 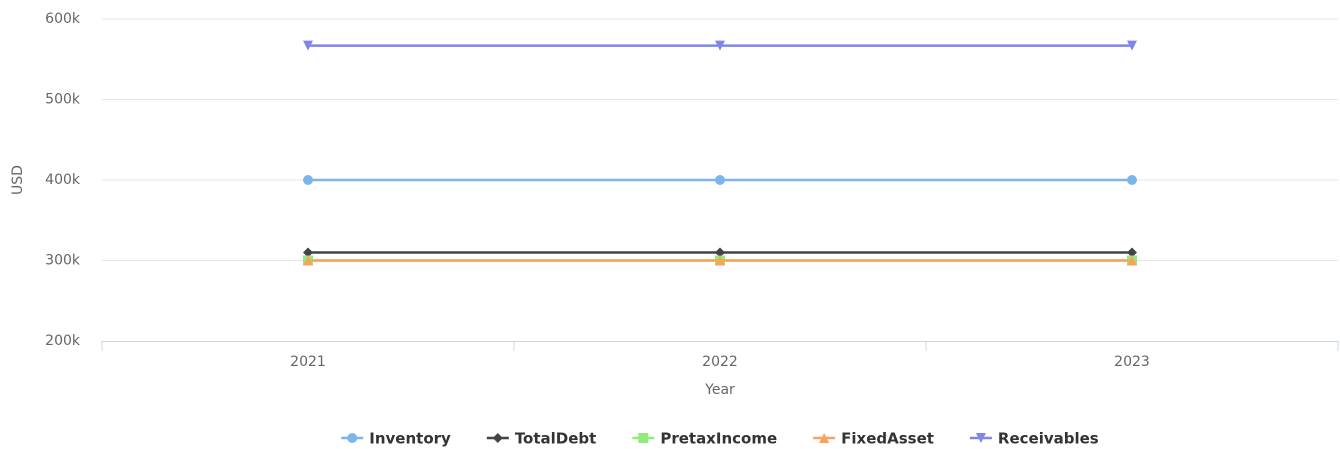 What do you see at coordinates (720, 362) in the screenshot?
I see `x-tick-label: 2022` at bounding box center [720, 362].